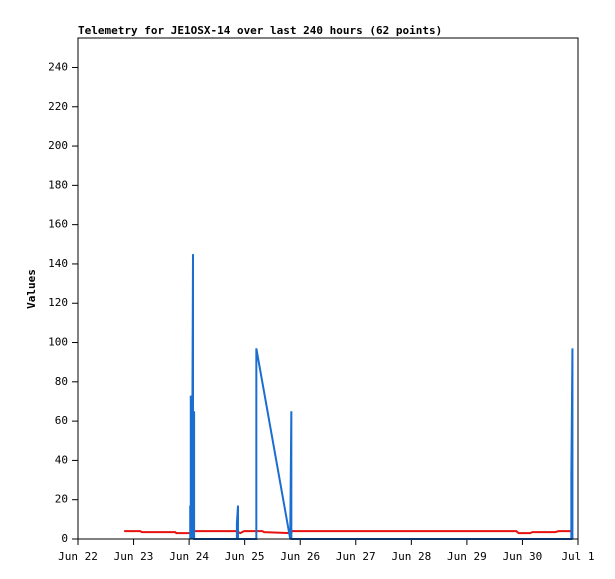 Image resolution: width=615 pixels, height=579 pixels. What do you see at coordinates (58, 66) in the screenshot?
I see `y-tick-label: 240` at bounding box center [58, 66].